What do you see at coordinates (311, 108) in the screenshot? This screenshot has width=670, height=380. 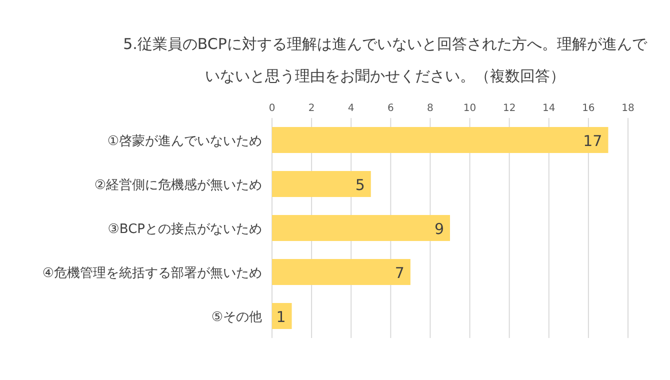 I see `x-tick-label: 2` at bounding box center [311, 108].